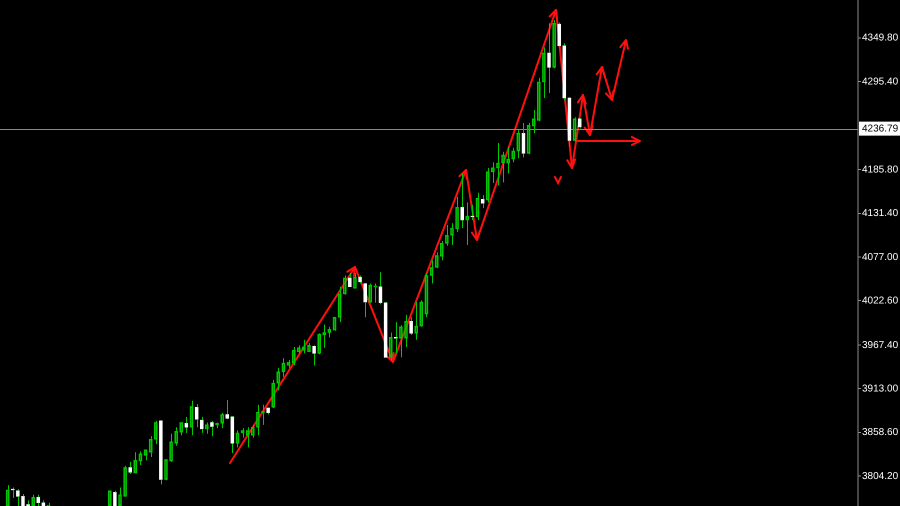 Image resolution: width=900 pixels, height=506 pixels. What do you see at coordinates (880, 38) in the screenshot?
I see `y-tick-label: 4349.80` at bounding box center [880, 38].